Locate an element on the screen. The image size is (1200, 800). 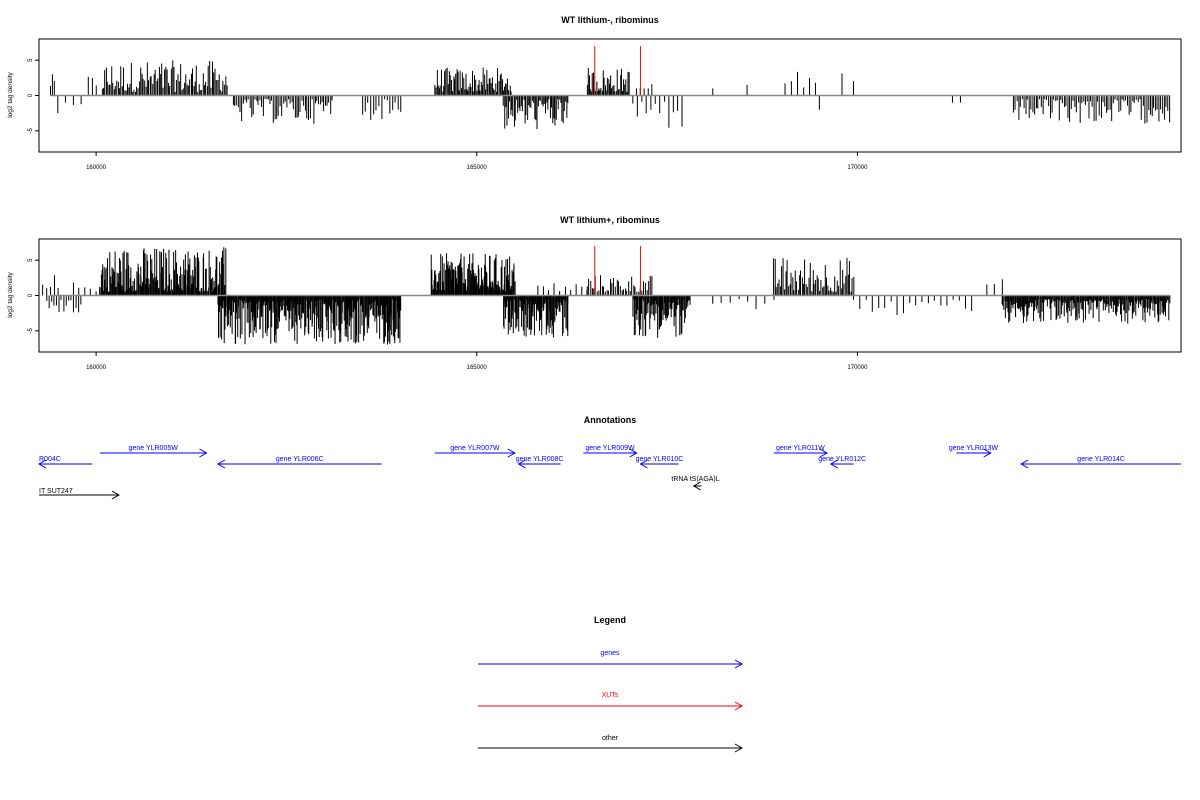
legend-arrowhead-genes is located at coordinates (739, 664).